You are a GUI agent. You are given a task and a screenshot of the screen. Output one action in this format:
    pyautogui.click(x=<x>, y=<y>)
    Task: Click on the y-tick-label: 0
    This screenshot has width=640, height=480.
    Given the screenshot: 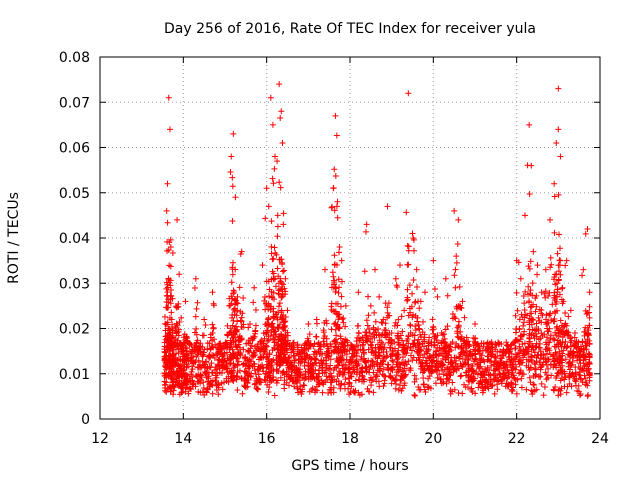 What is the action you would take?
    pyautogui.click(x=85, y=420)
    